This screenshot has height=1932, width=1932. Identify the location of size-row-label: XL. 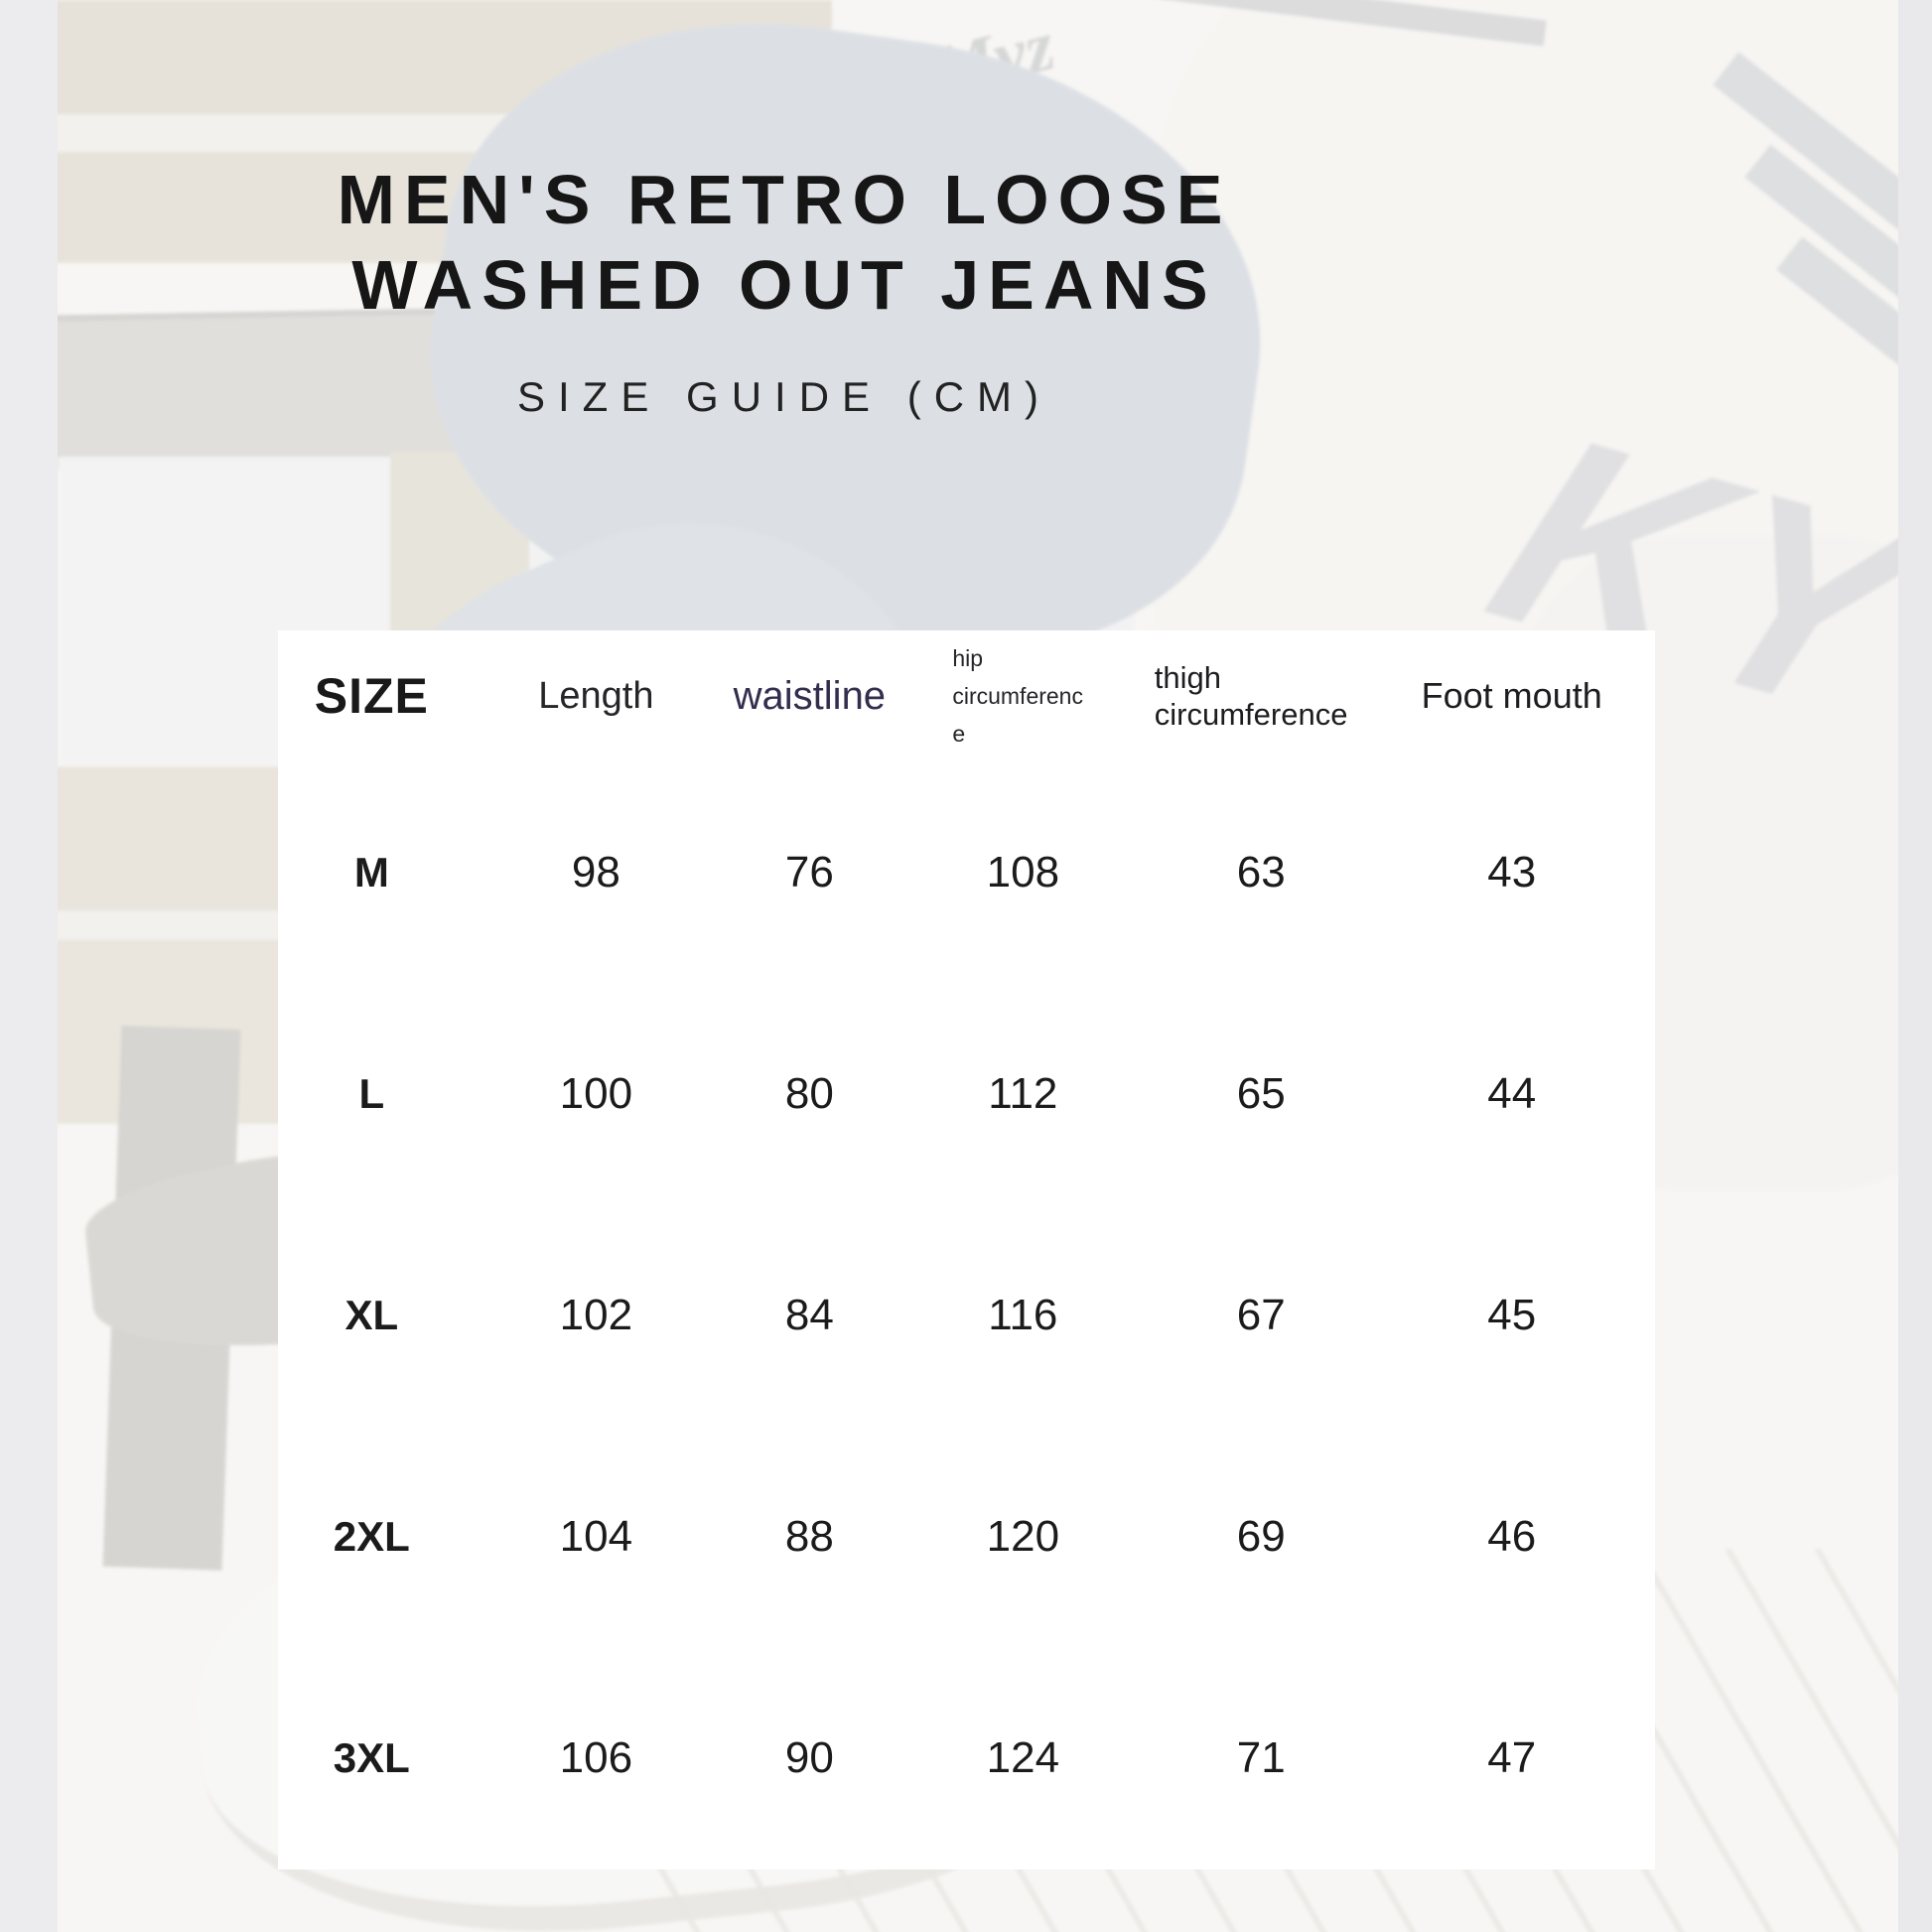
(372, 1315).